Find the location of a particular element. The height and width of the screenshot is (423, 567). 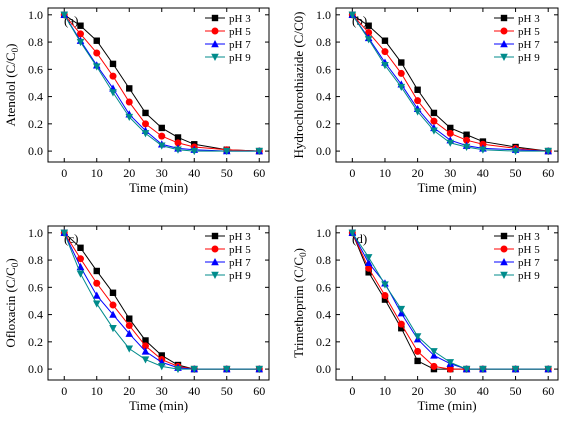

legend-label: pH 3 is located at coordinates (529, 237).